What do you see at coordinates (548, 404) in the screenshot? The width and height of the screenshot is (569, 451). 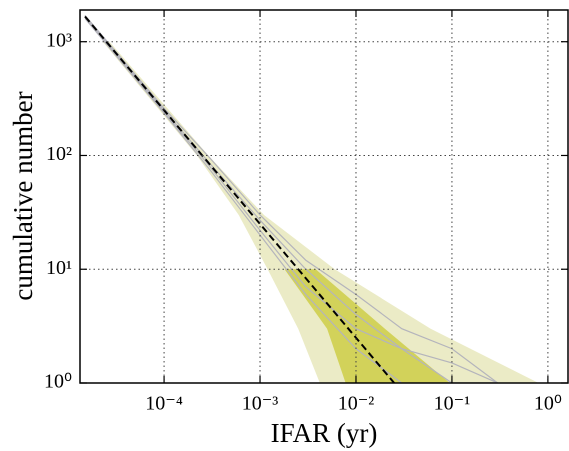 I see `x-tick-label: 10⁰` at bounding box center [548, 404].